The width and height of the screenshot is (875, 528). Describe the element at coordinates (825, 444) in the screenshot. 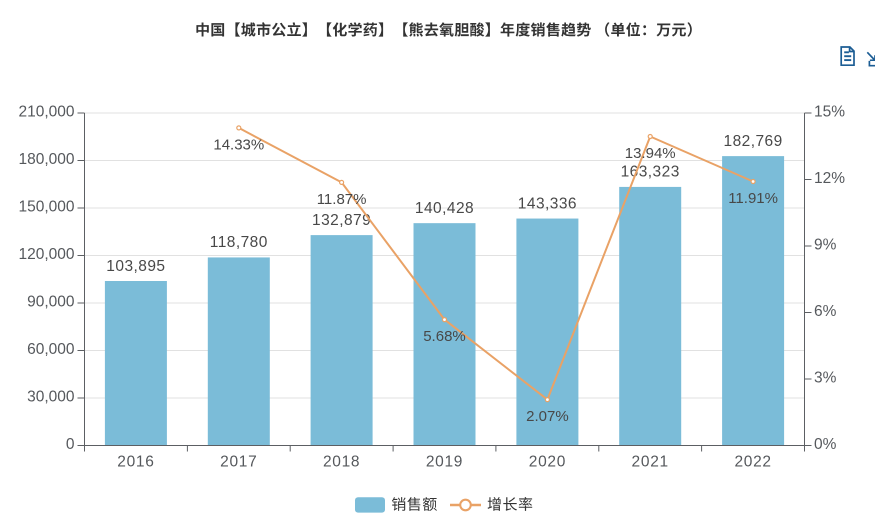

I see `svg-text: 0%` at that location.